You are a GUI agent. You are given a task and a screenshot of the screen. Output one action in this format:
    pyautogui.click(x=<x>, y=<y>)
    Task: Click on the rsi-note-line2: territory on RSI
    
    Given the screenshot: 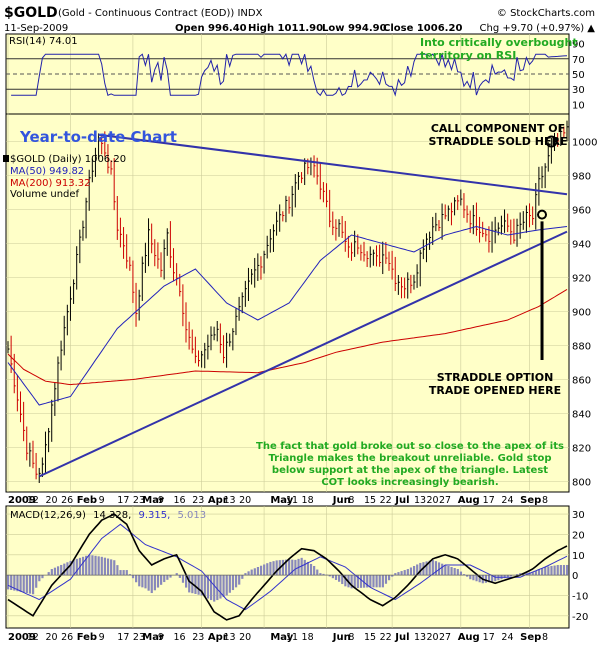 What is the action you would take?
    pyautogui.click(x=468, y=55)
    